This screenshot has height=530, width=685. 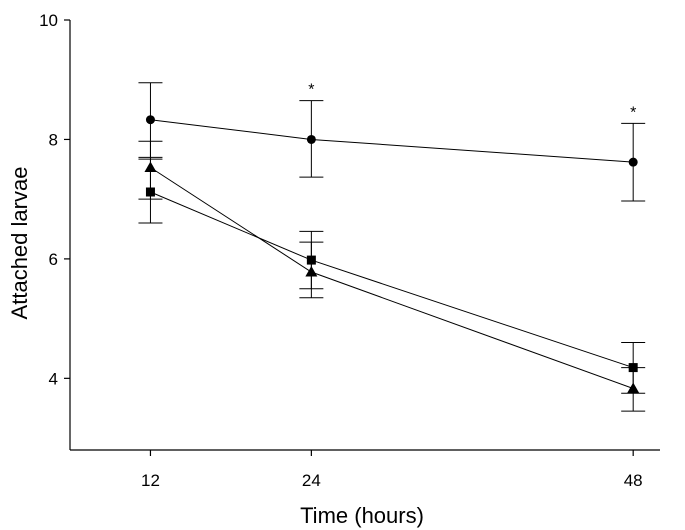 What do you see at coordinates (19, 243) in the screenshot?
I see `y-axis-title: Attached larvae` at bounding box center [19, 243].